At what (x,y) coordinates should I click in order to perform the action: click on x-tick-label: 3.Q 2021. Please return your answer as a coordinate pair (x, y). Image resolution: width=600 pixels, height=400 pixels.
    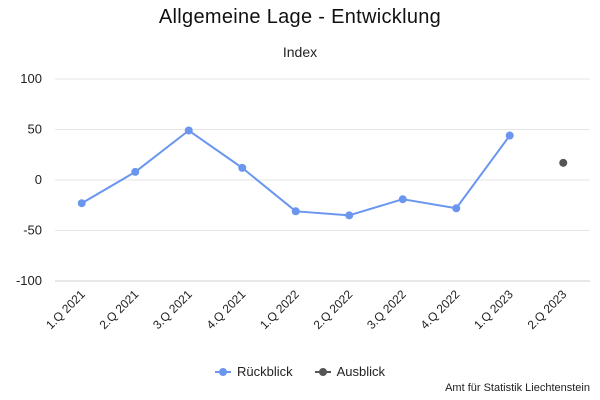
    Looking at the image, I should click on (172, 309).